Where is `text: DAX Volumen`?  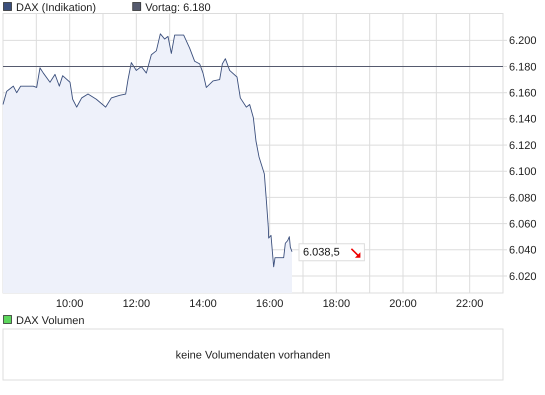 text: DAX Volumen is located at coordinates (50, 320).